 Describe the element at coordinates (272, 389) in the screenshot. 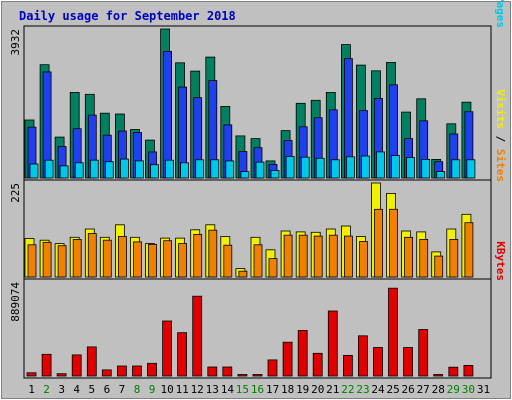

I see `day-label-17: 17` at that location.